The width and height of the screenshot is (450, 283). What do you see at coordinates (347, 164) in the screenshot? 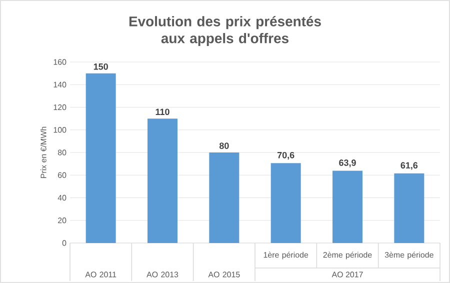
I see `data-label: 63,9` at bounding box center [347, 164].